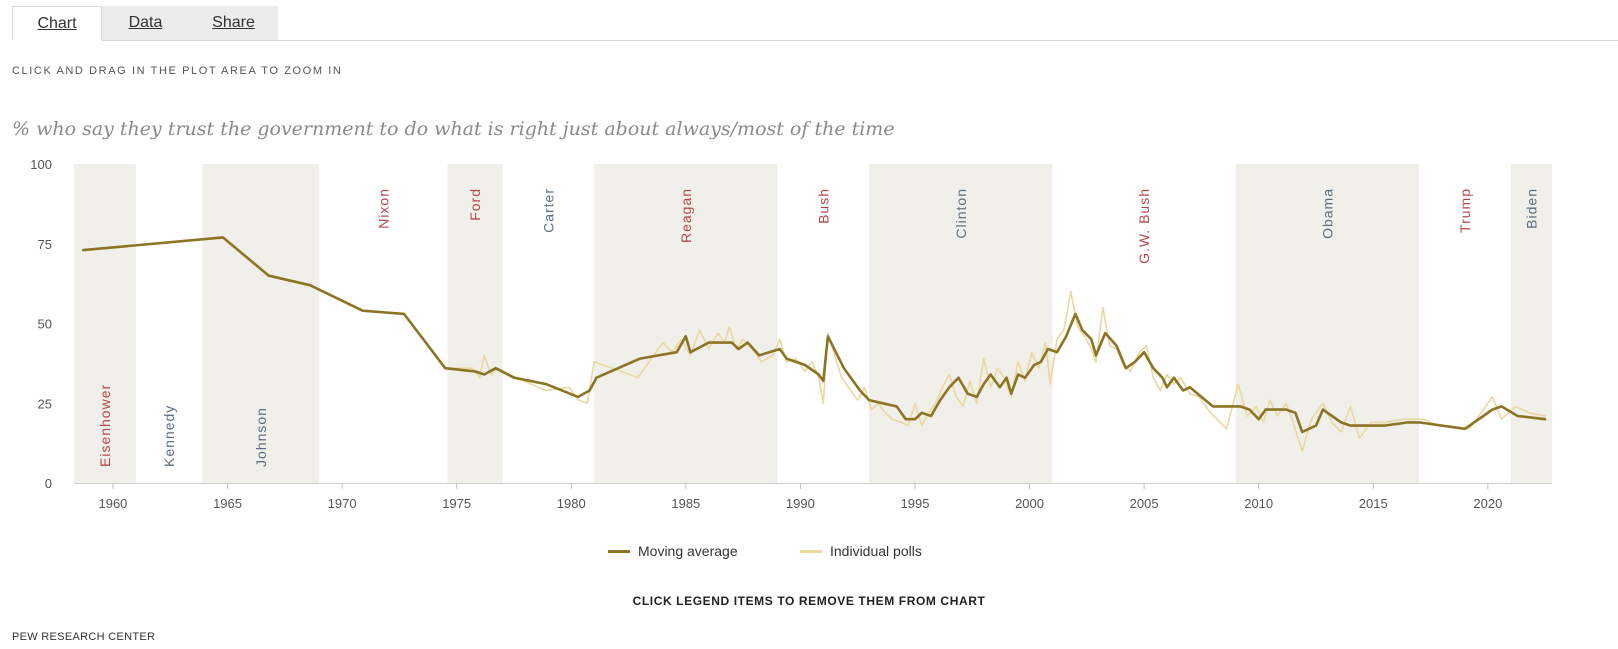 The width and height of the screenshot is (1618, 649). What do you see at coordinates (1144, 226) in the screenshot?
I see `president-label-g-w-bush: G.W. Bush` at bounding box center [1144, 226].